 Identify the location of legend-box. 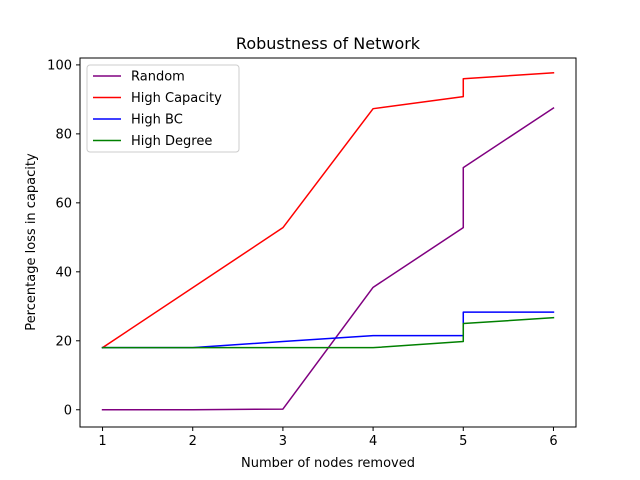
(163, 108).